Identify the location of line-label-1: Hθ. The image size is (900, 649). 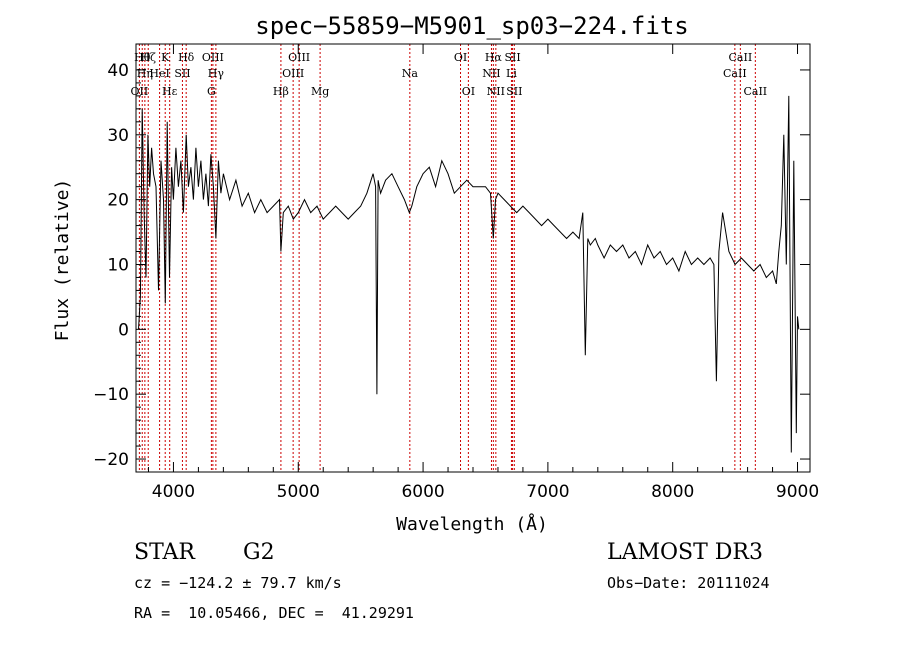
(142, 57).